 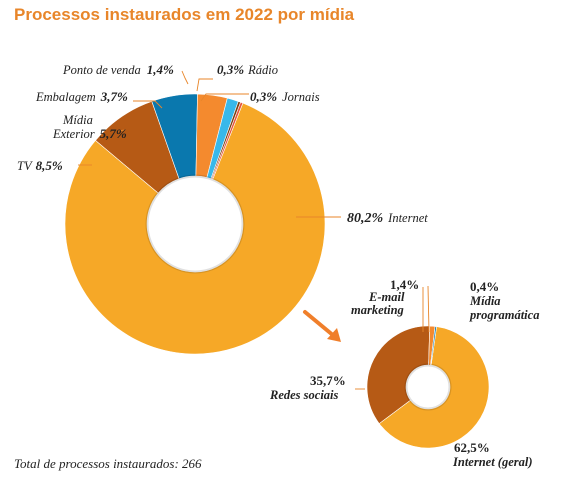 I want to click on slice-midia-programatica, so click(x=433, y=346).